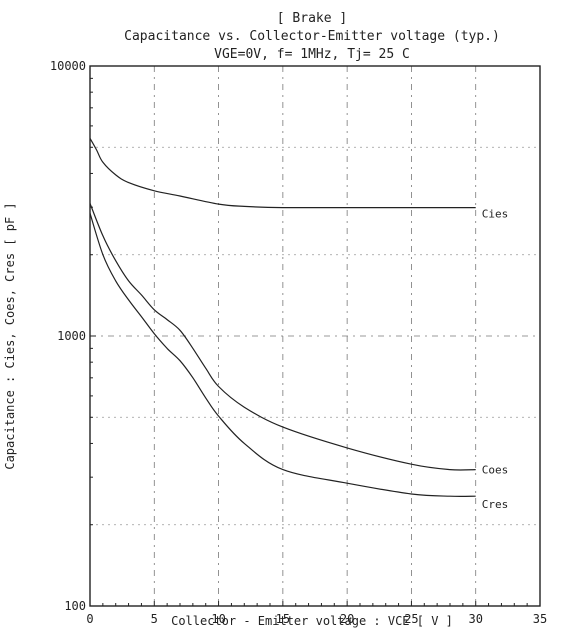 The image size is (577, 632). Describe the element at coordinates (411, 619) in the screenshot. I see `x-tick-label: 25` at that location.